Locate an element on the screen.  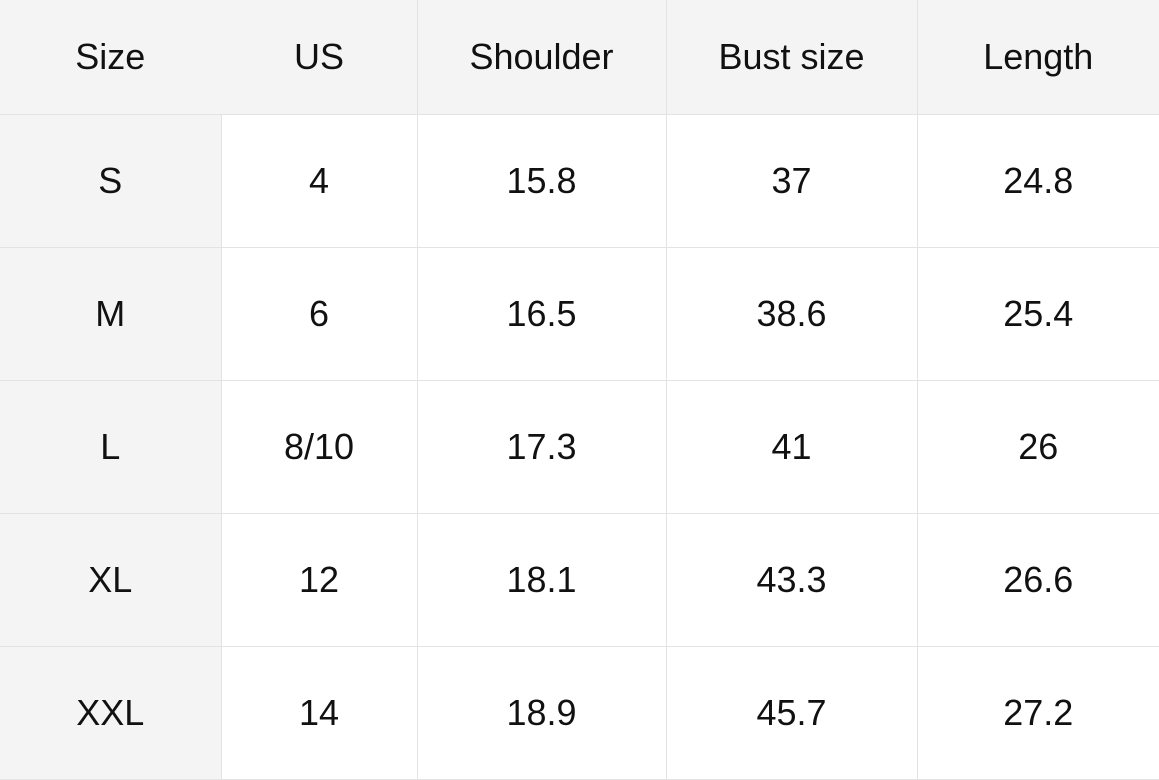
cell-bust-size: 45.7 is located at coordinates (791, 713).